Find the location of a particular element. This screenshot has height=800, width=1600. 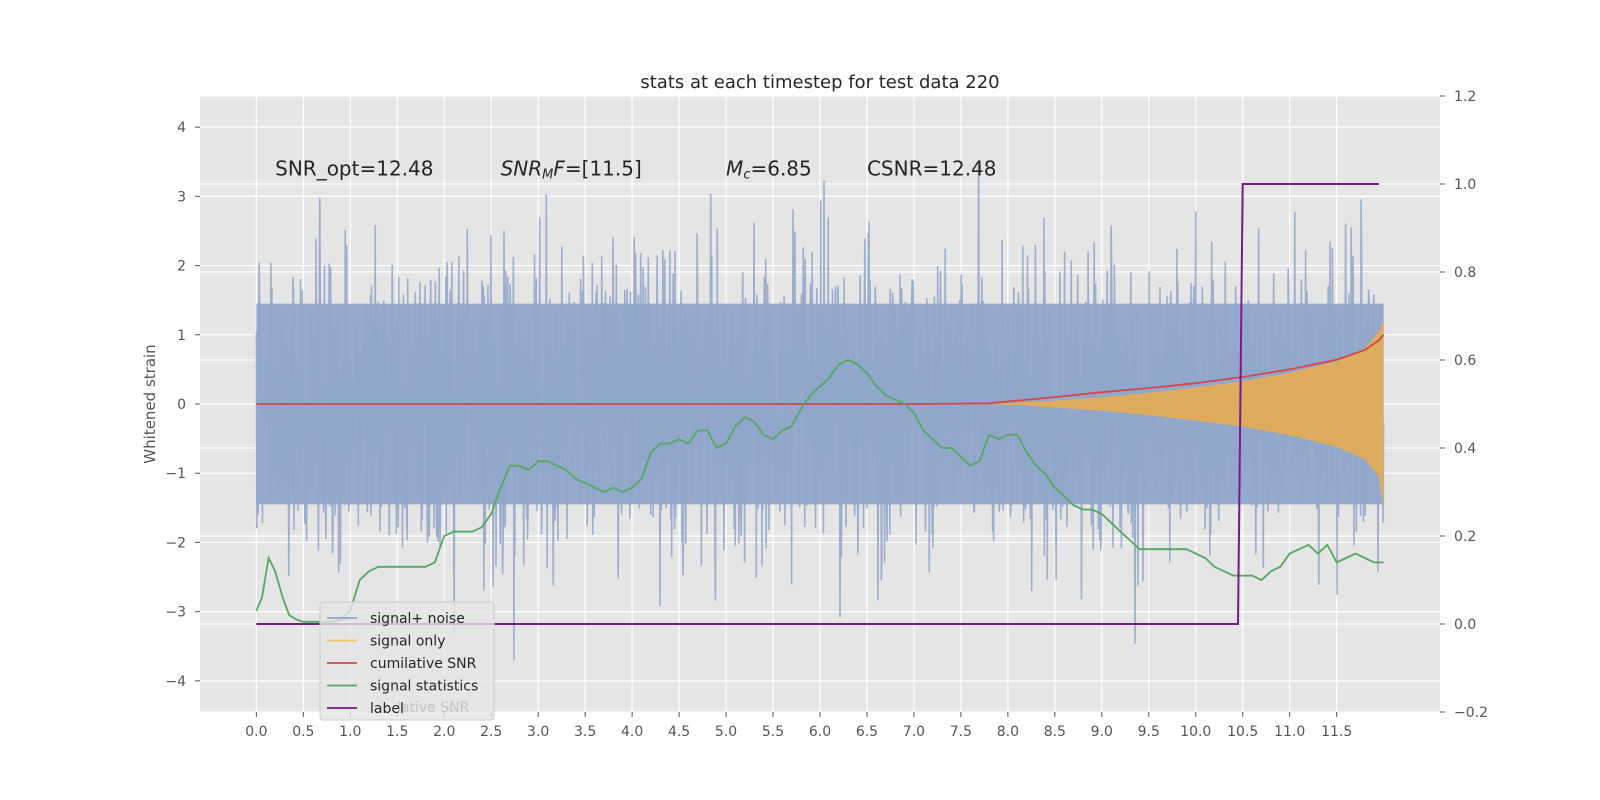

x-tick-label: 5.5 is located at coordinates (773, 732).